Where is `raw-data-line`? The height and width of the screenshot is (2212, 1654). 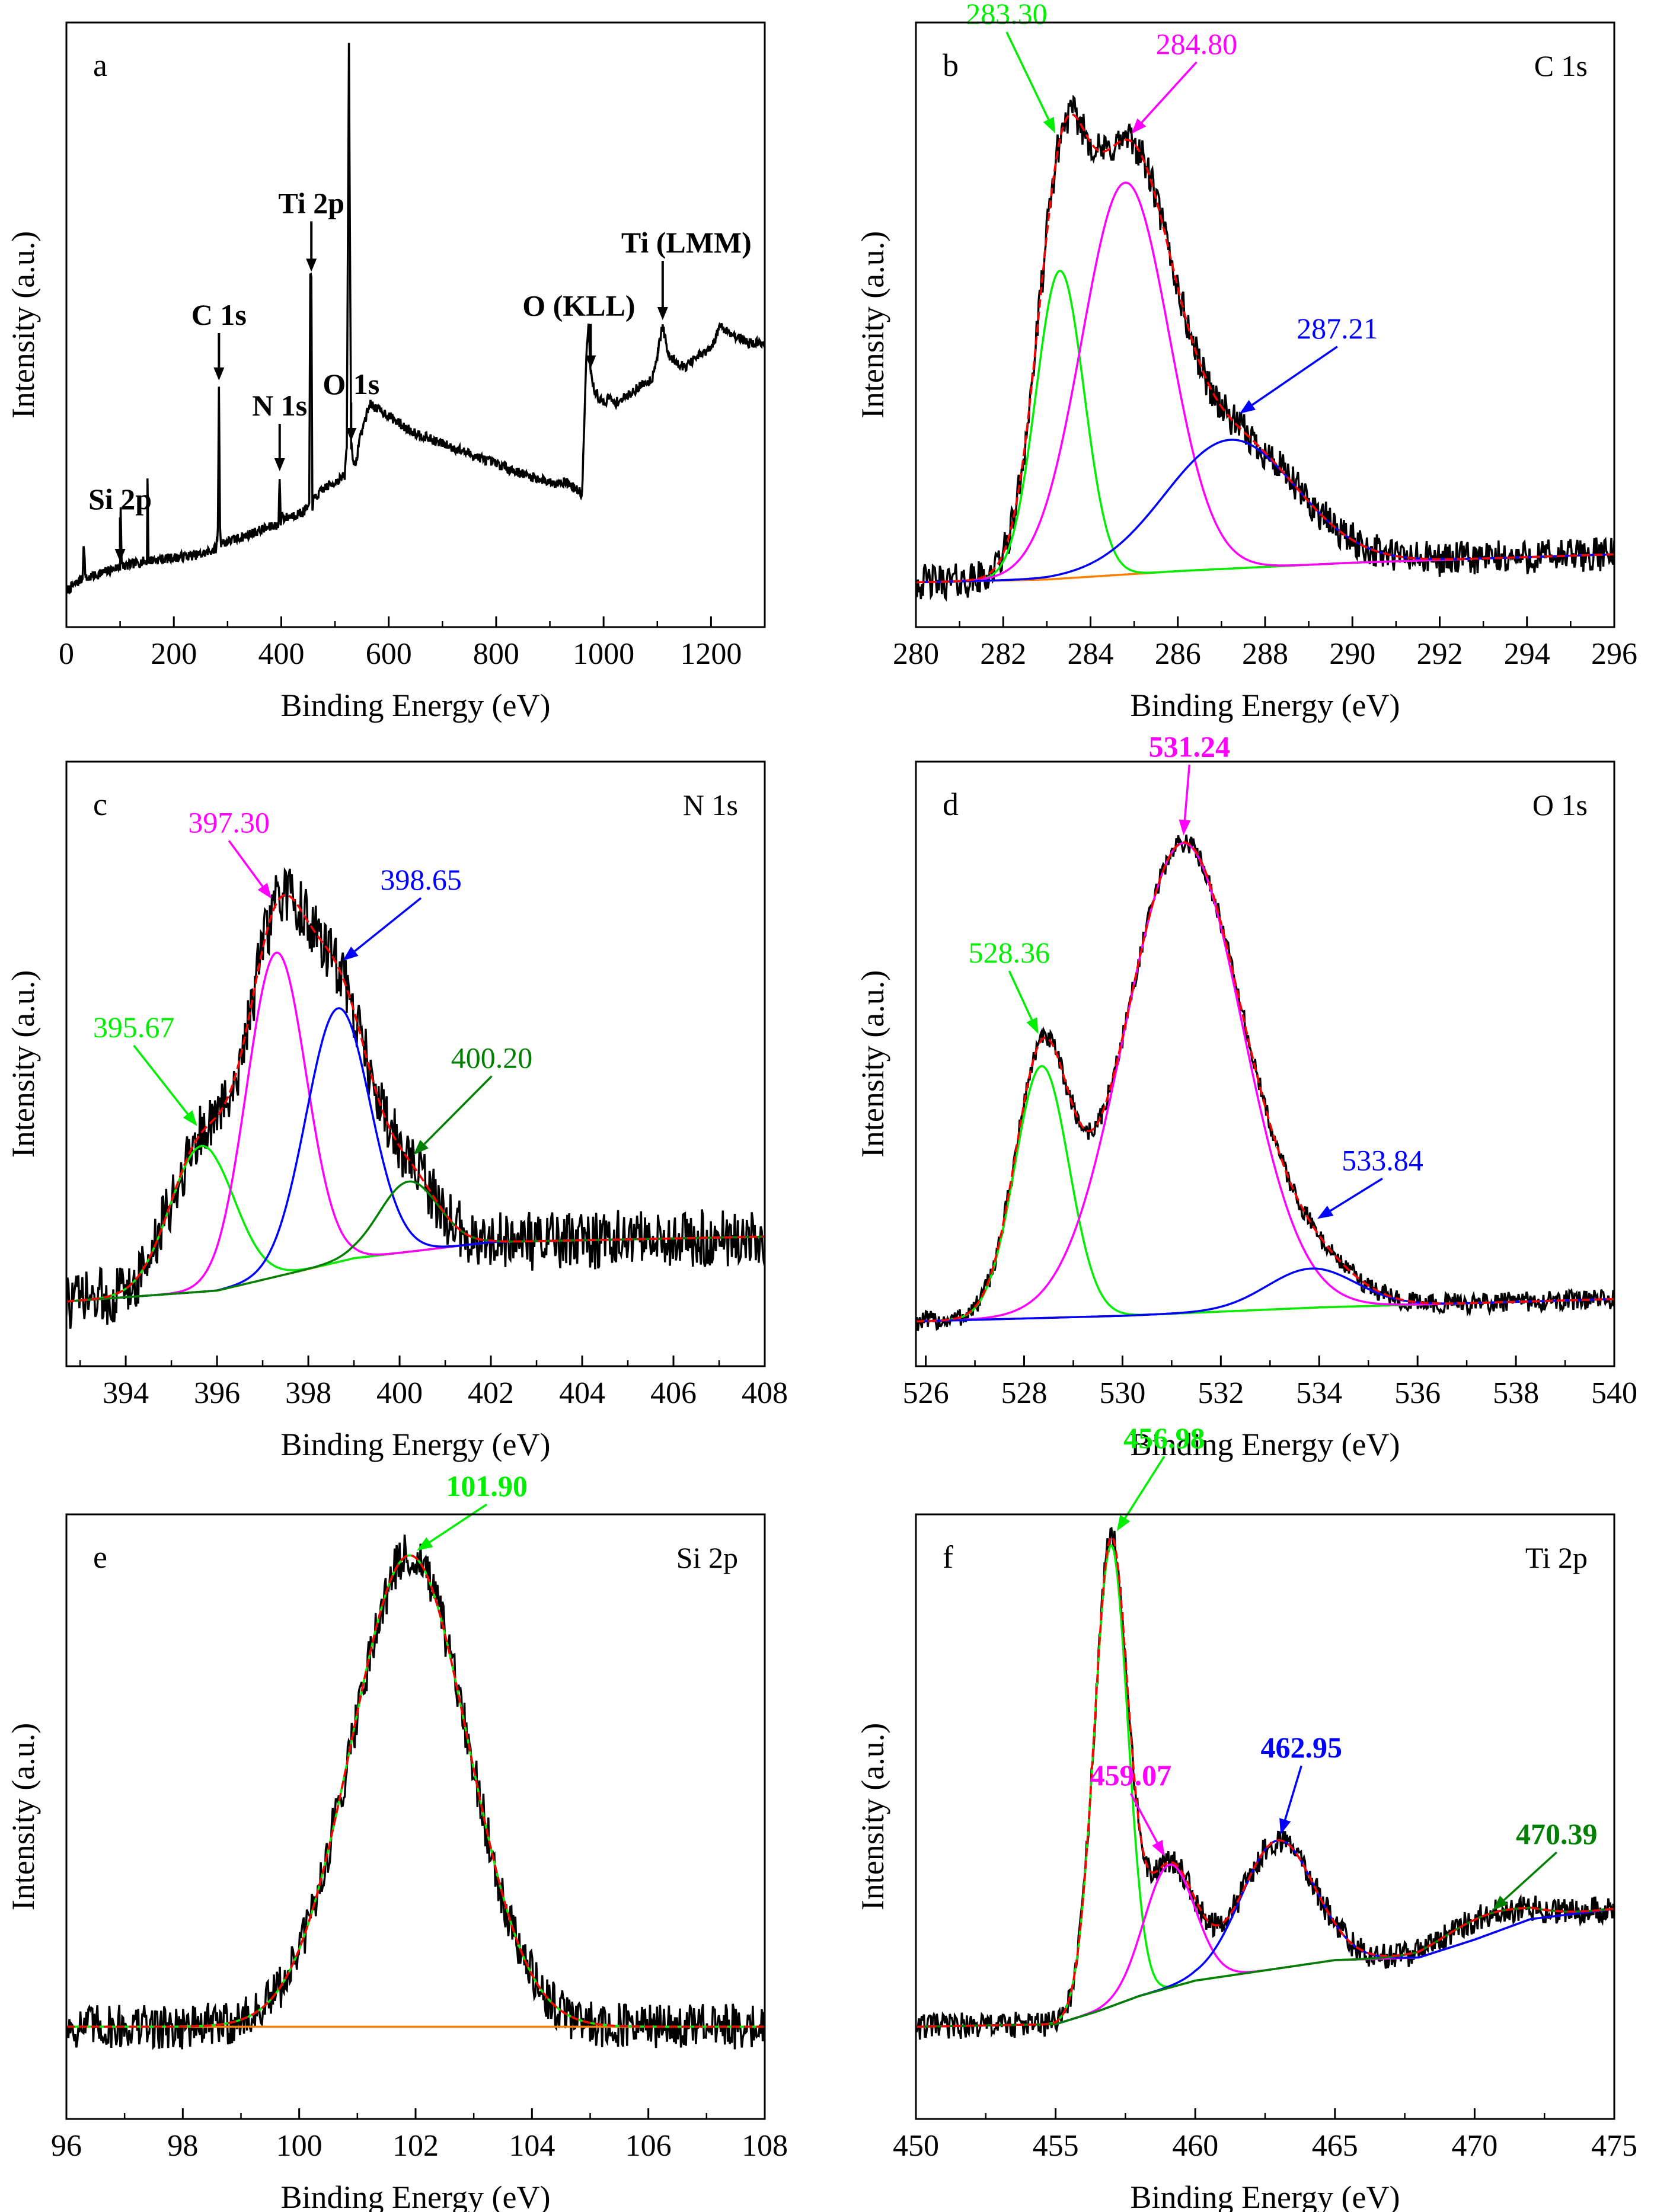 raw-data-line is located at coordinates (415, 1098).